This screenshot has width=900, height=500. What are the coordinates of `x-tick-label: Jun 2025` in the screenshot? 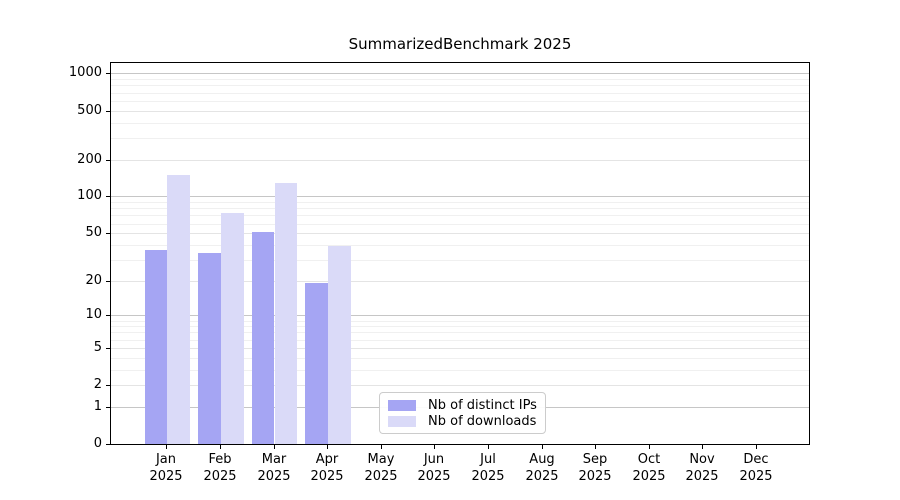 It's located at (434, 468).